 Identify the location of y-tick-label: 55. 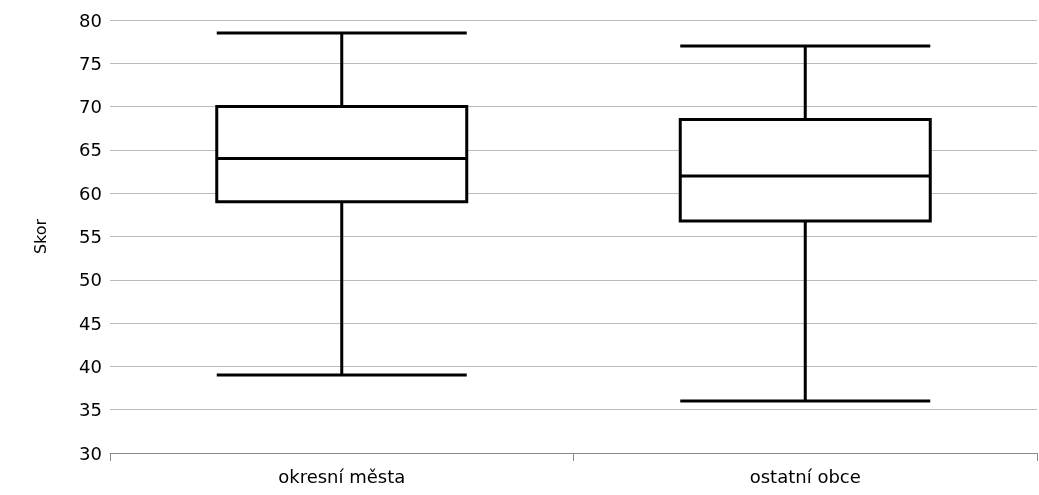
(90, 236).